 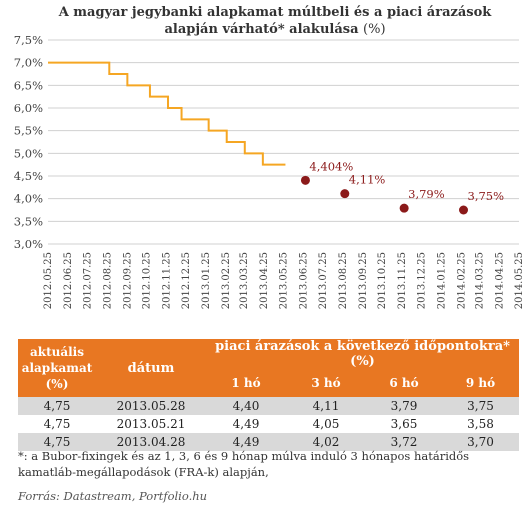 What do you see at coordinates (402, 280) in the screenshot?
I see `x-tick-label: 2013.11.25` at bounding box center [402, 280].